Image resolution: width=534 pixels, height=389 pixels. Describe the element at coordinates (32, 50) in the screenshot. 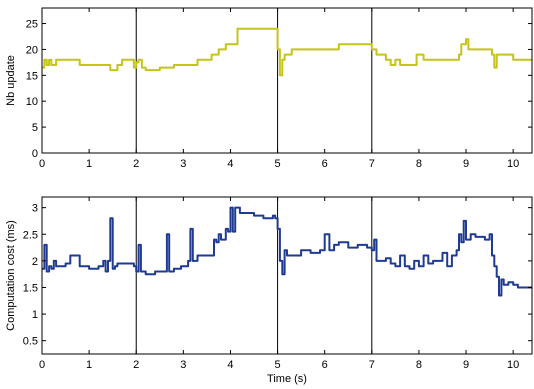

I see `y-tick-label: 20` at that location.